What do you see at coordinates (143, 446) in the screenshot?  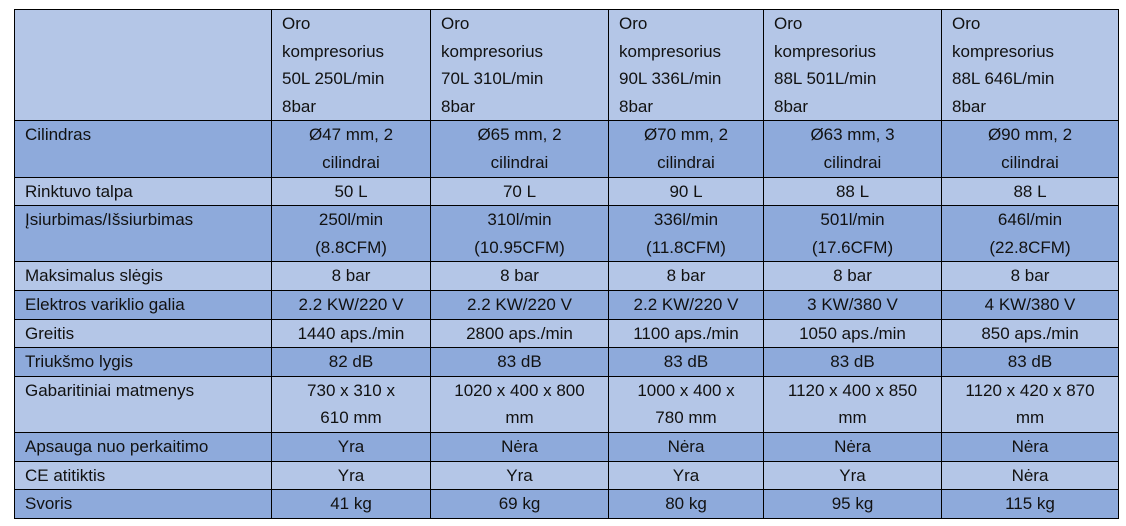 I see `row-label: Apsauga nuo perkaitimo` at bounding box center [143, 446].